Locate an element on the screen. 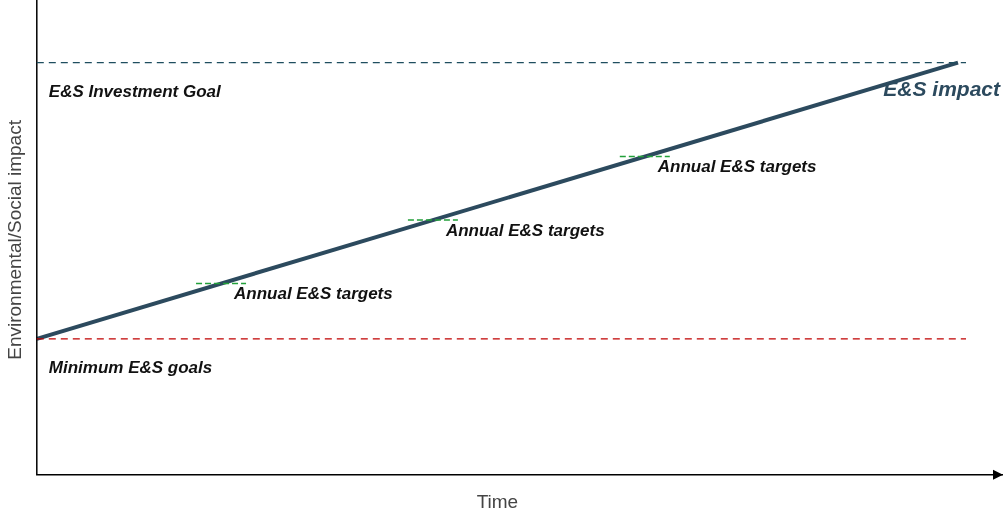 This screenshot has width=1005, height=518. ref-line-label: Minimum E&S goals is located at coordinates (130, 368).